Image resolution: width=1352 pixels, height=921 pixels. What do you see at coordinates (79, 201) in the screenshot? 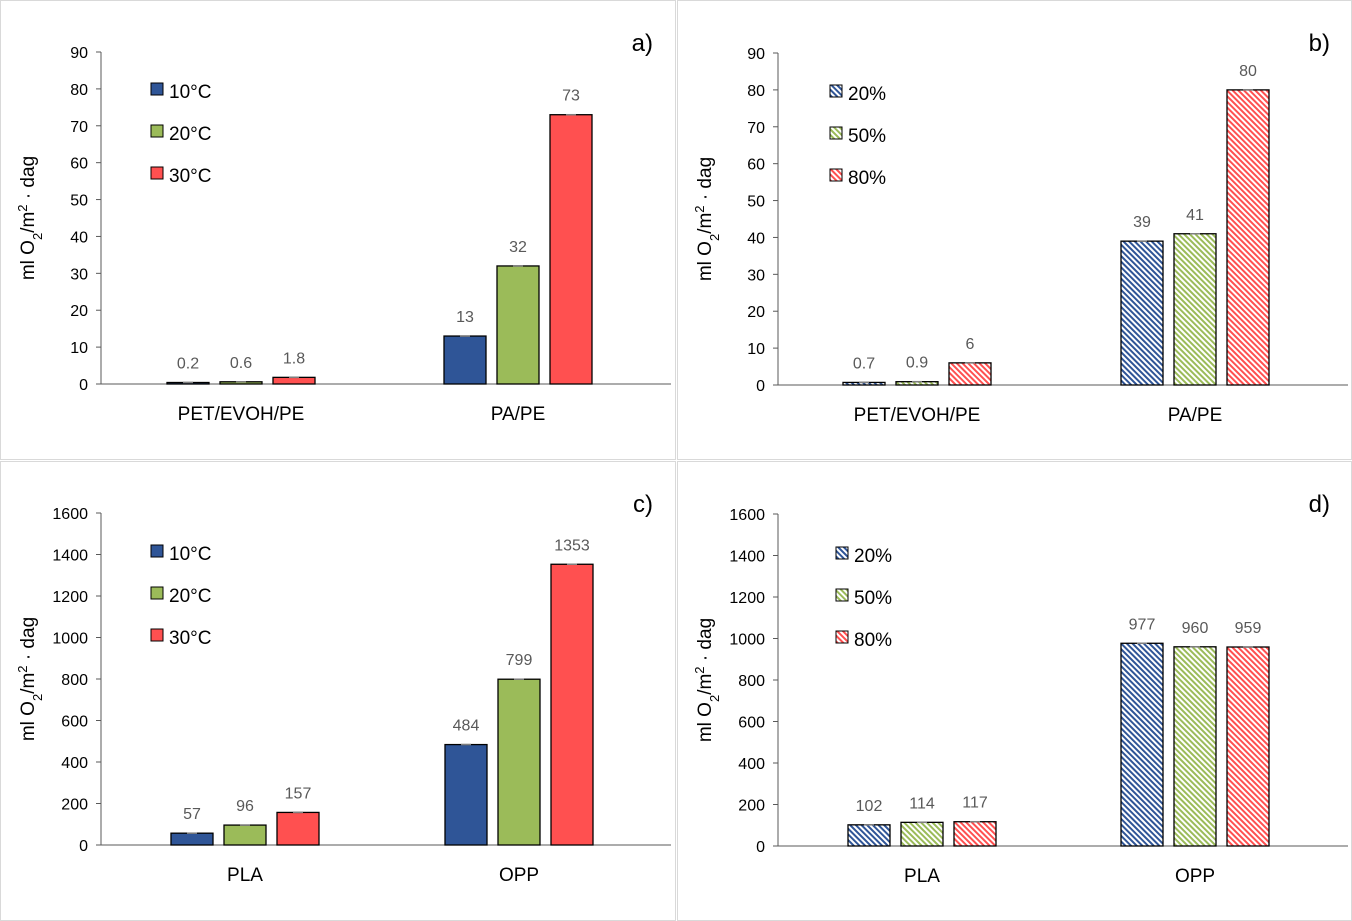
I see `y-tick-label: 50` at bounding box center [79, 201].